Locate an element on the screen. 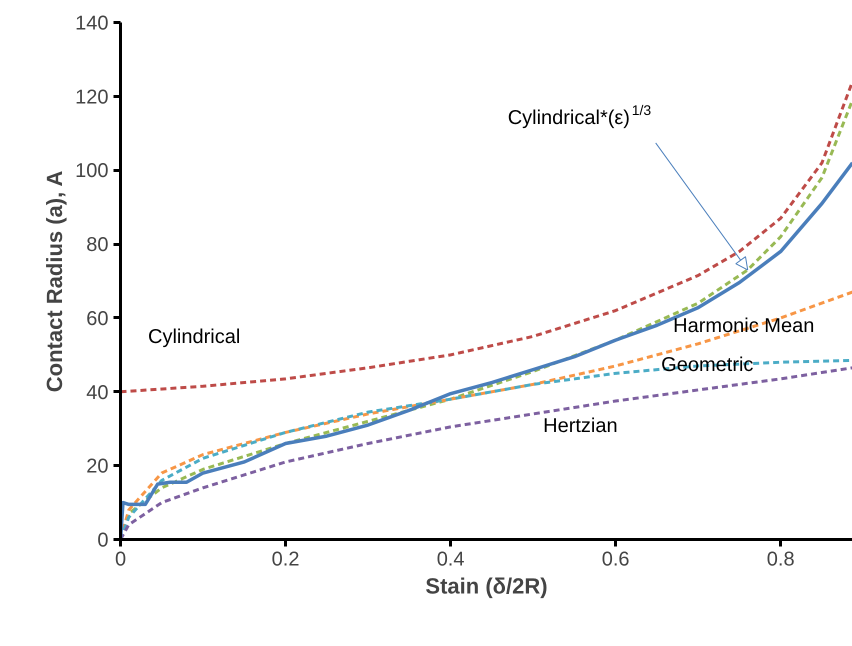 The height and width of the screenshot is (646, 852). annotation: Hertzian is located at coordinates (580, 425).